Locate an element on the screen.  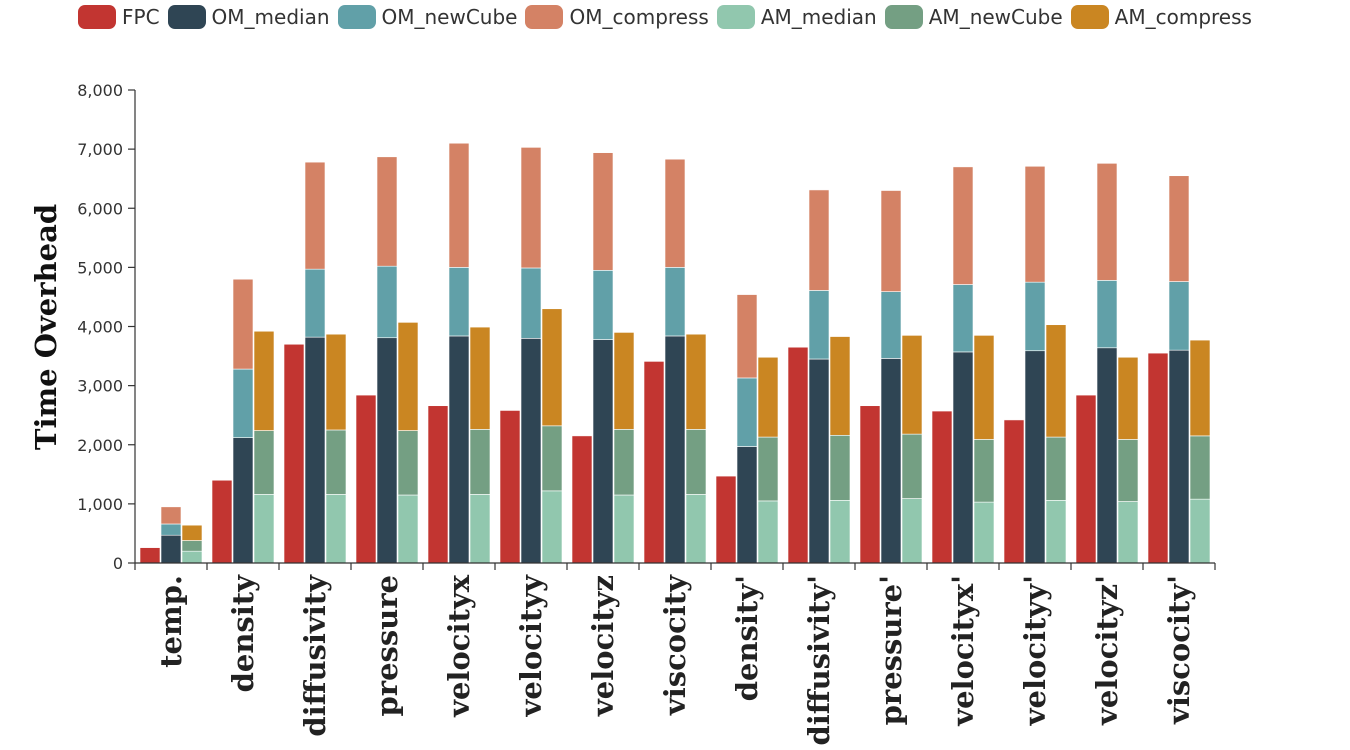
bar-am-median-temp is located at coordinates (192, 557).